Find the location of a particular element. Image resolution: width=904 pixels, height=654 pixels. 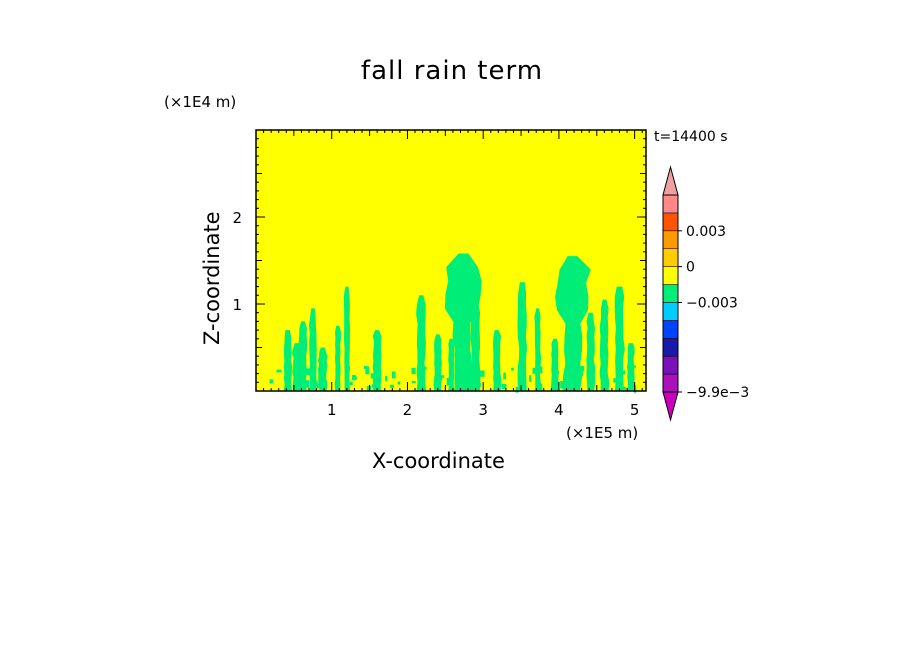

chart-title: fall rain term is located at coordinates (452, 71).